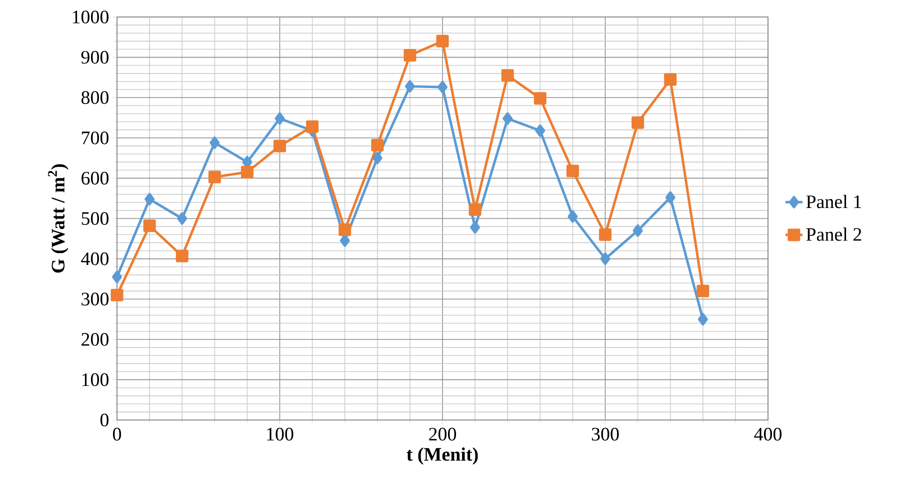 This screenshot has height=502, width=914. I want to click on x-tick-label: 200, so click(442, 434).